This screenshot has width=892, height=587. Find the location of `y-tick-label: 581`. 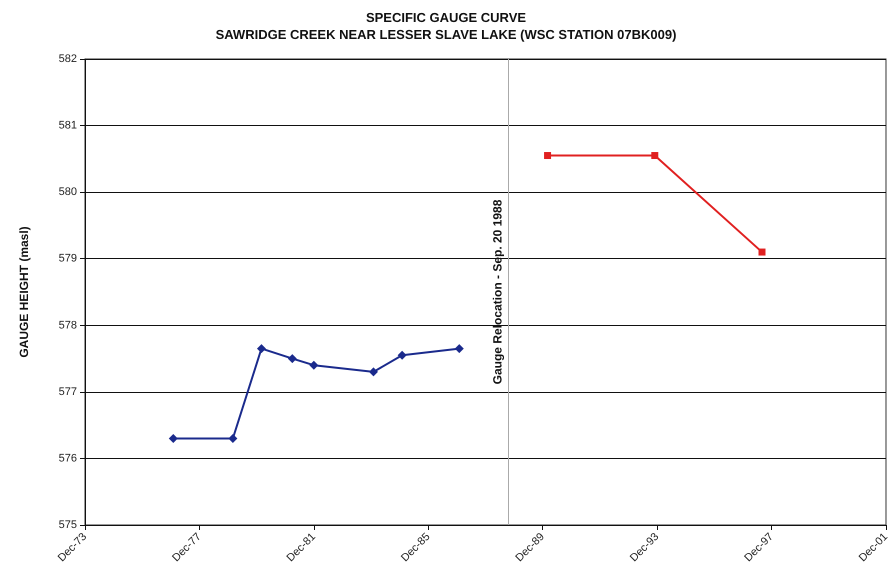

y-tick-label: 581 is located at coordinates (67, 126).